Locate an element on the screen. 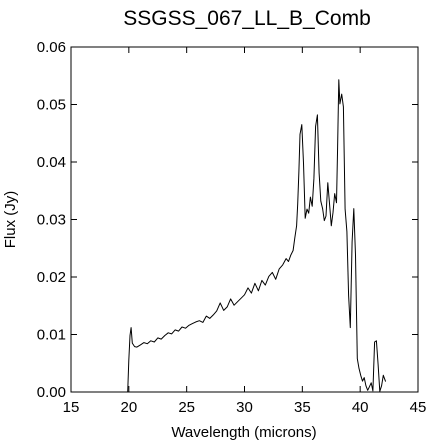  x-tick-label: 35 is located at coordinates (302, 407).